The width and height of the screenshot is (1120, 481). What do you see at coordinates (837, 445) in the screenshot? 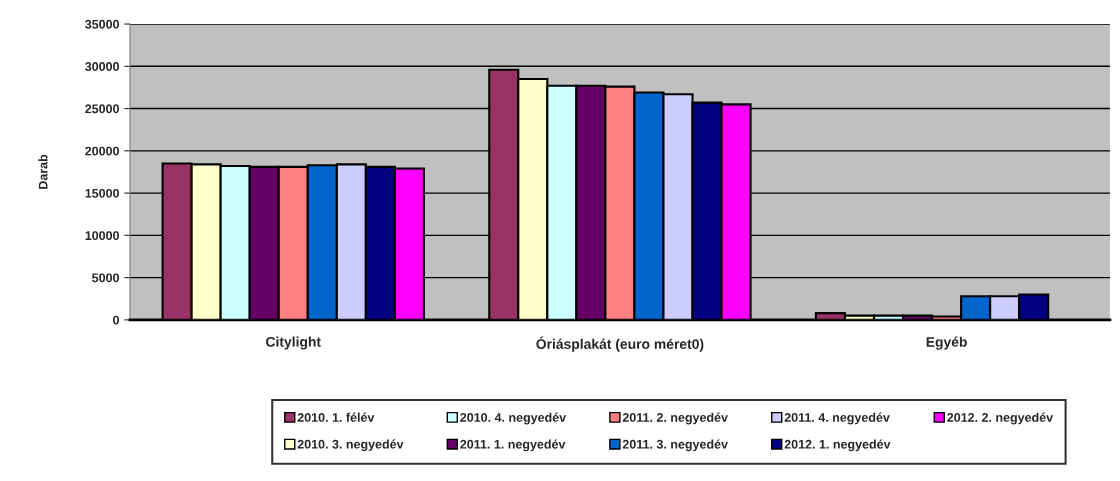
I see `legend-label: 2012. 1. negyedév` at bounding box center [837, 445].